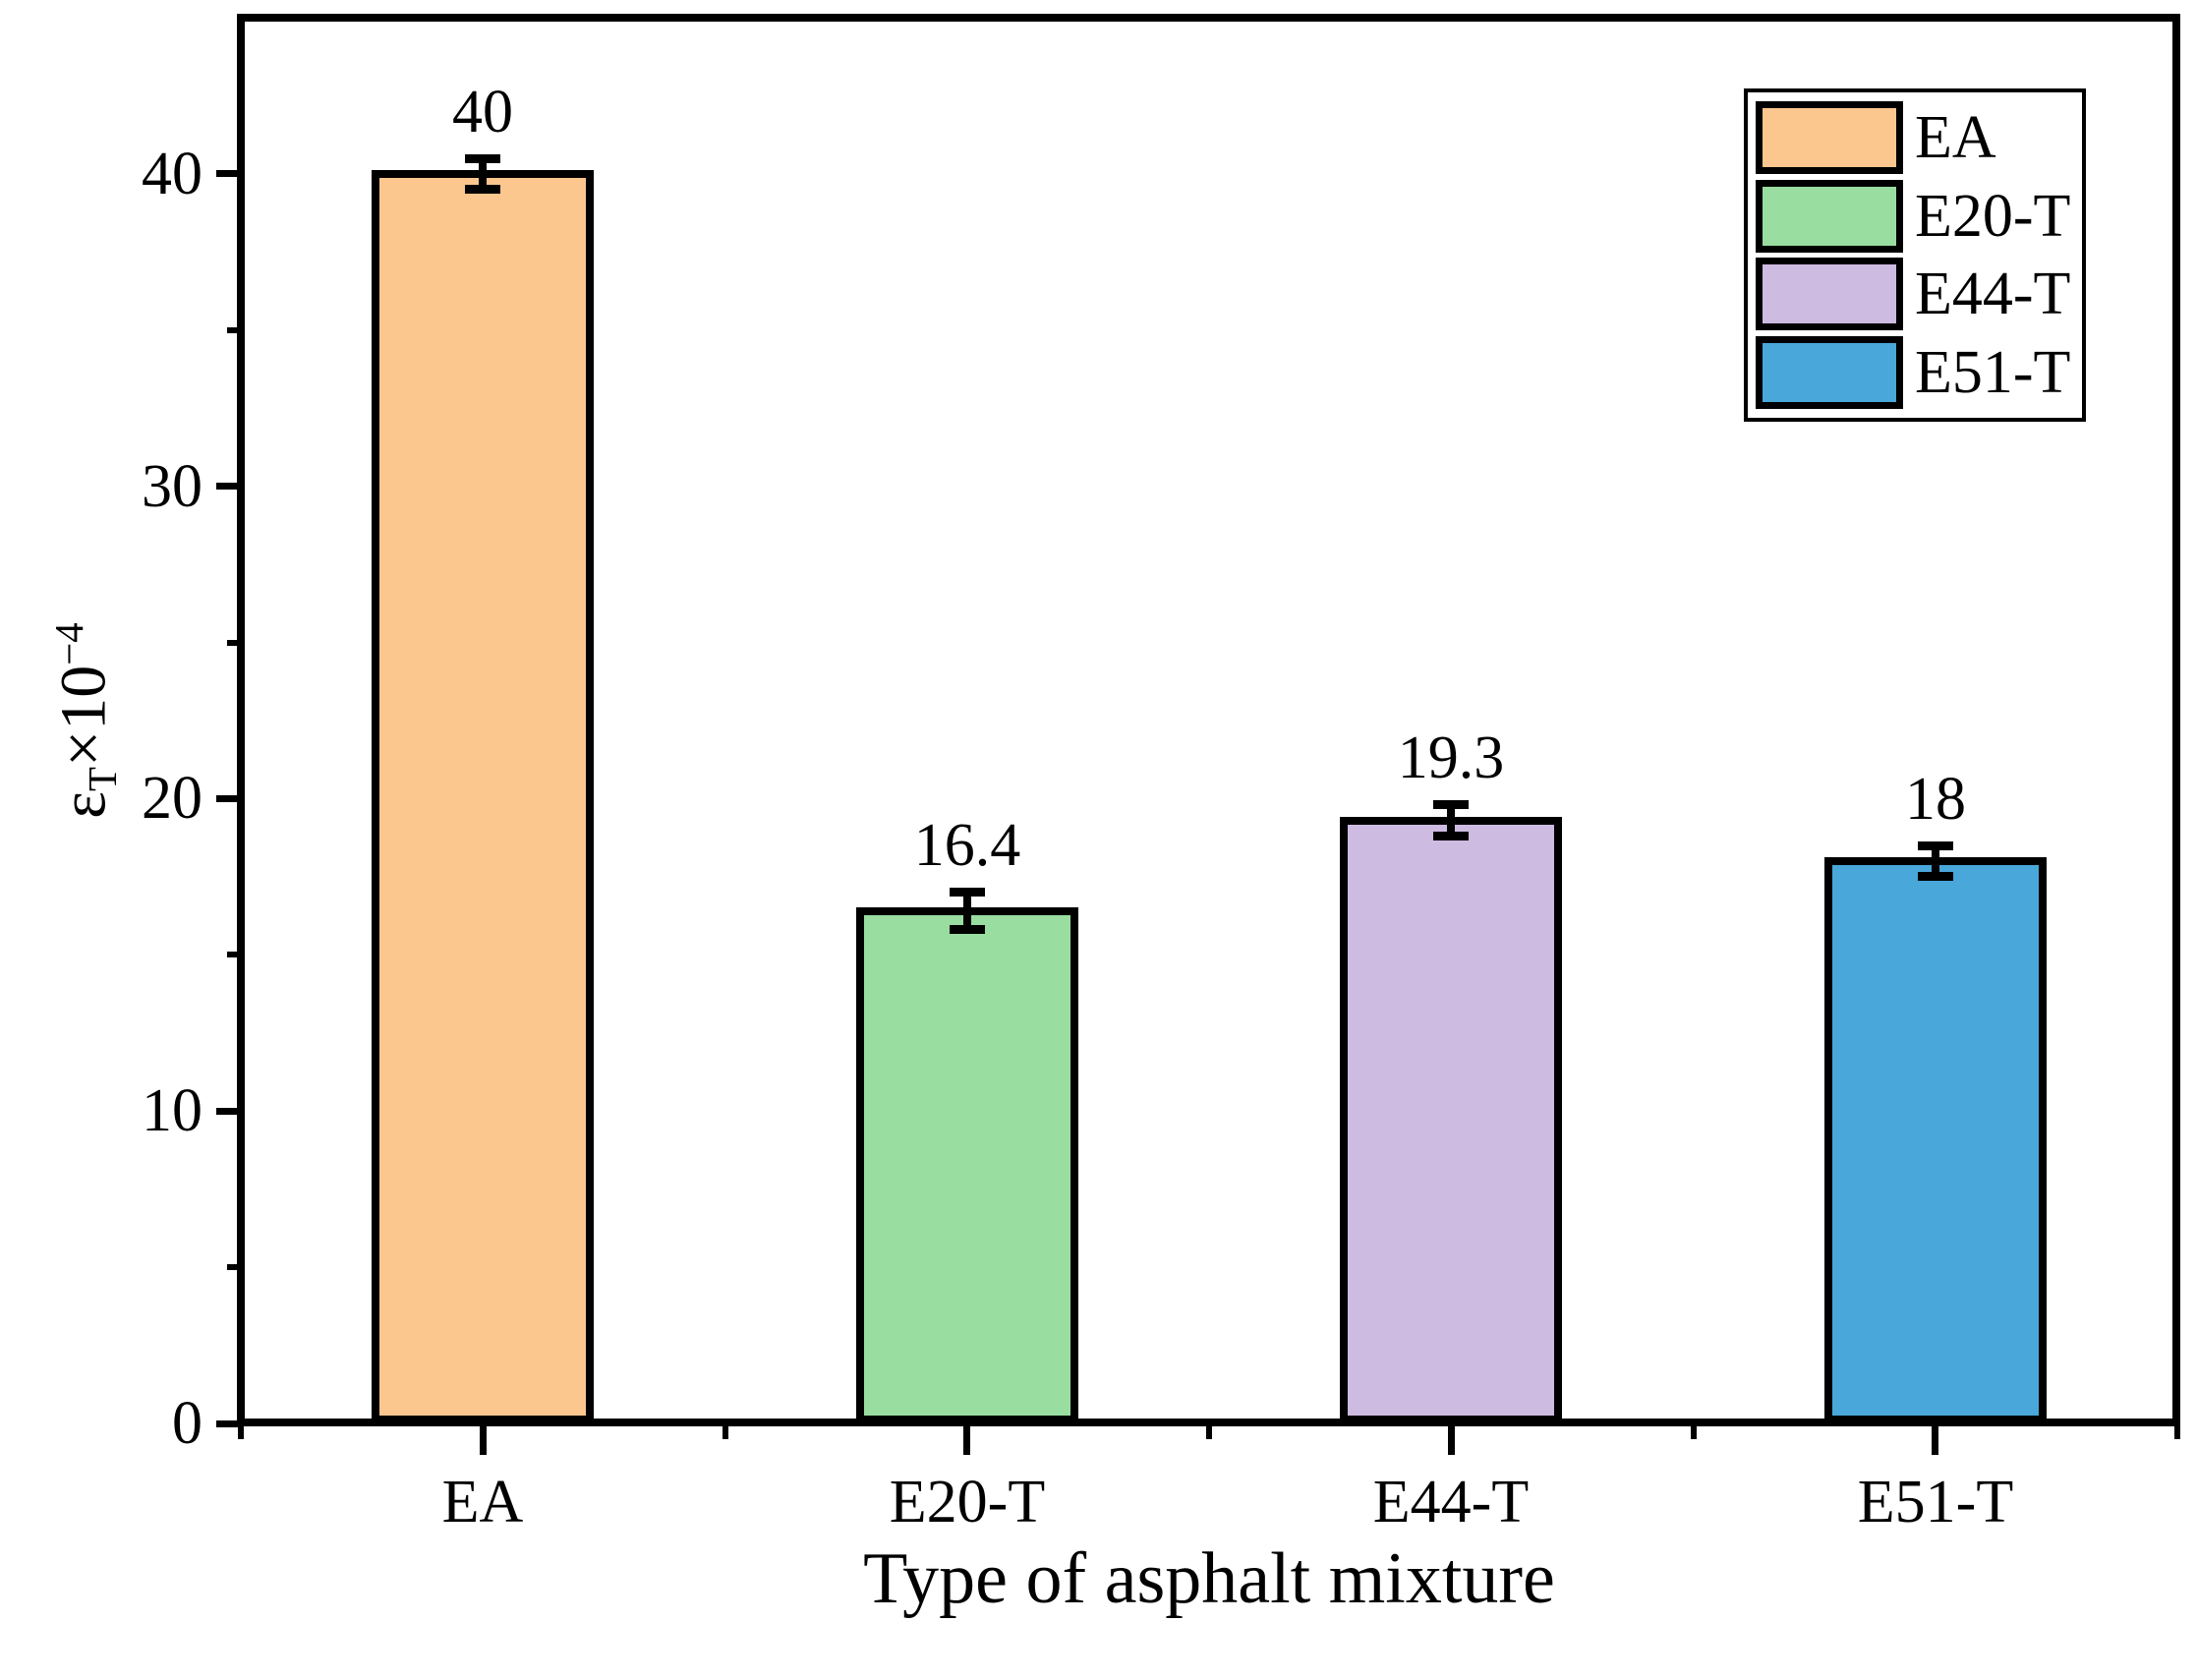 The image size is (2197, 1680). I want to click on legend-label: E44-T, so click(1993, 294).